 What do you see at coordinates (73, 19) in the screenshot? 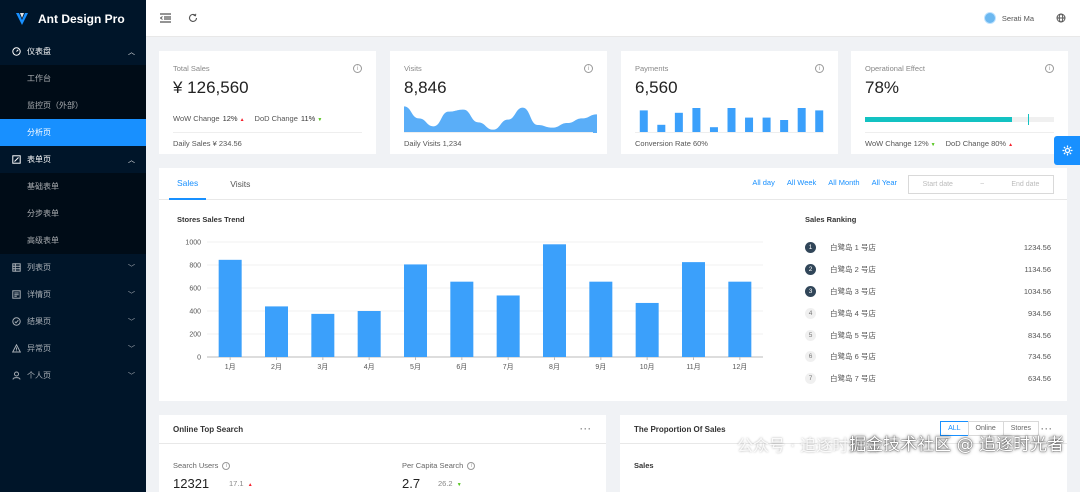
I see `logo: Ant Design Pro` at bounding box center [73, 19].